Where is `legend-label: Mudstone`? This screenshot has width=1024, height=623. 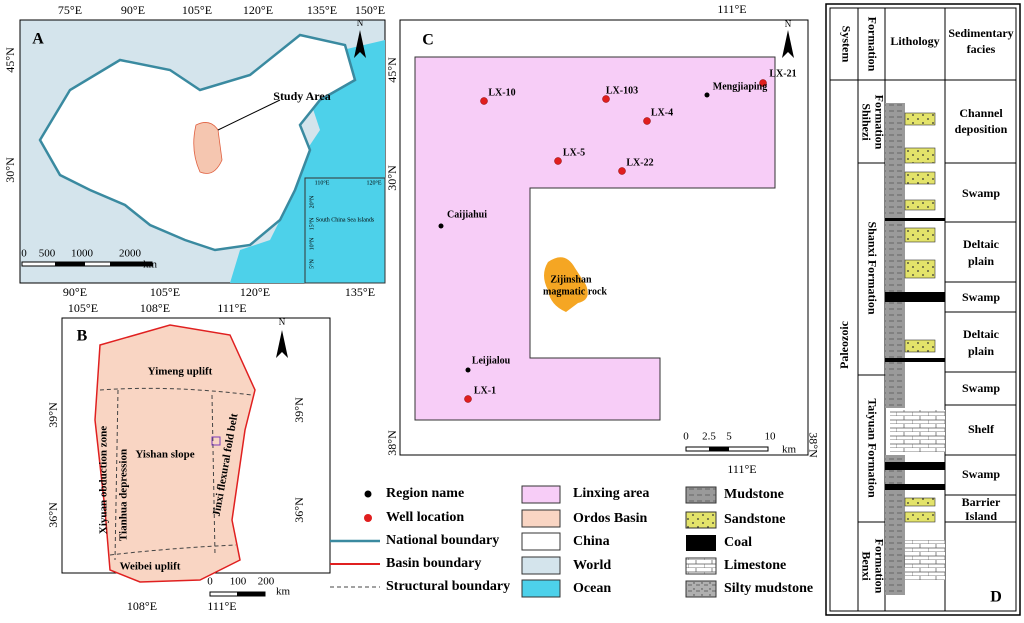 legend-label: Mudstone is located at coordinates (754, 494).